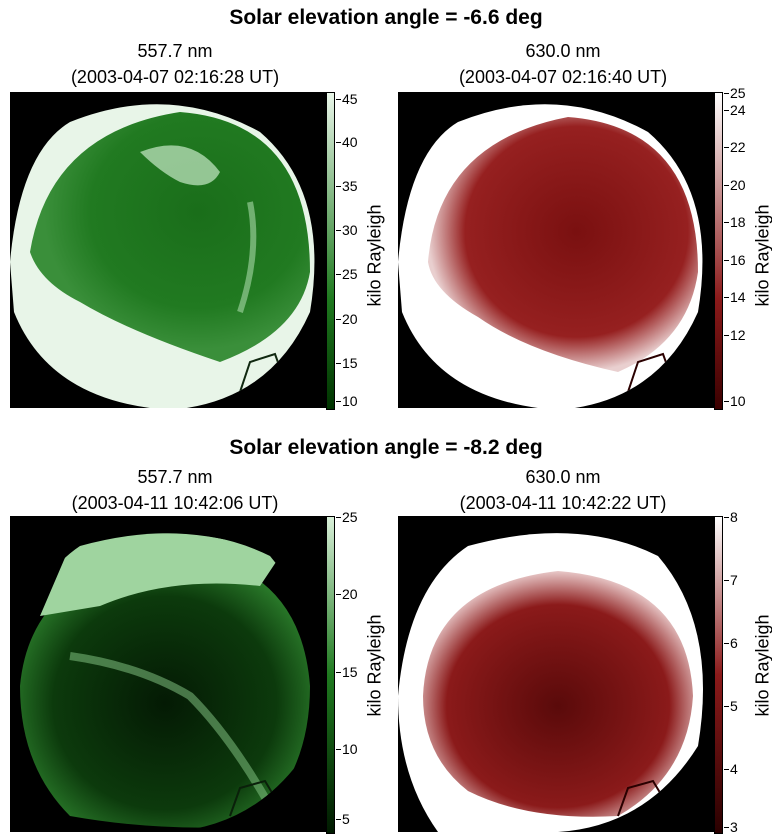 This screenshot has width=772, height=835. Describe the element at coordinates (175, 477) in the screenshot. I see `row2-left-wavelength: 557.7 nm` at that location.